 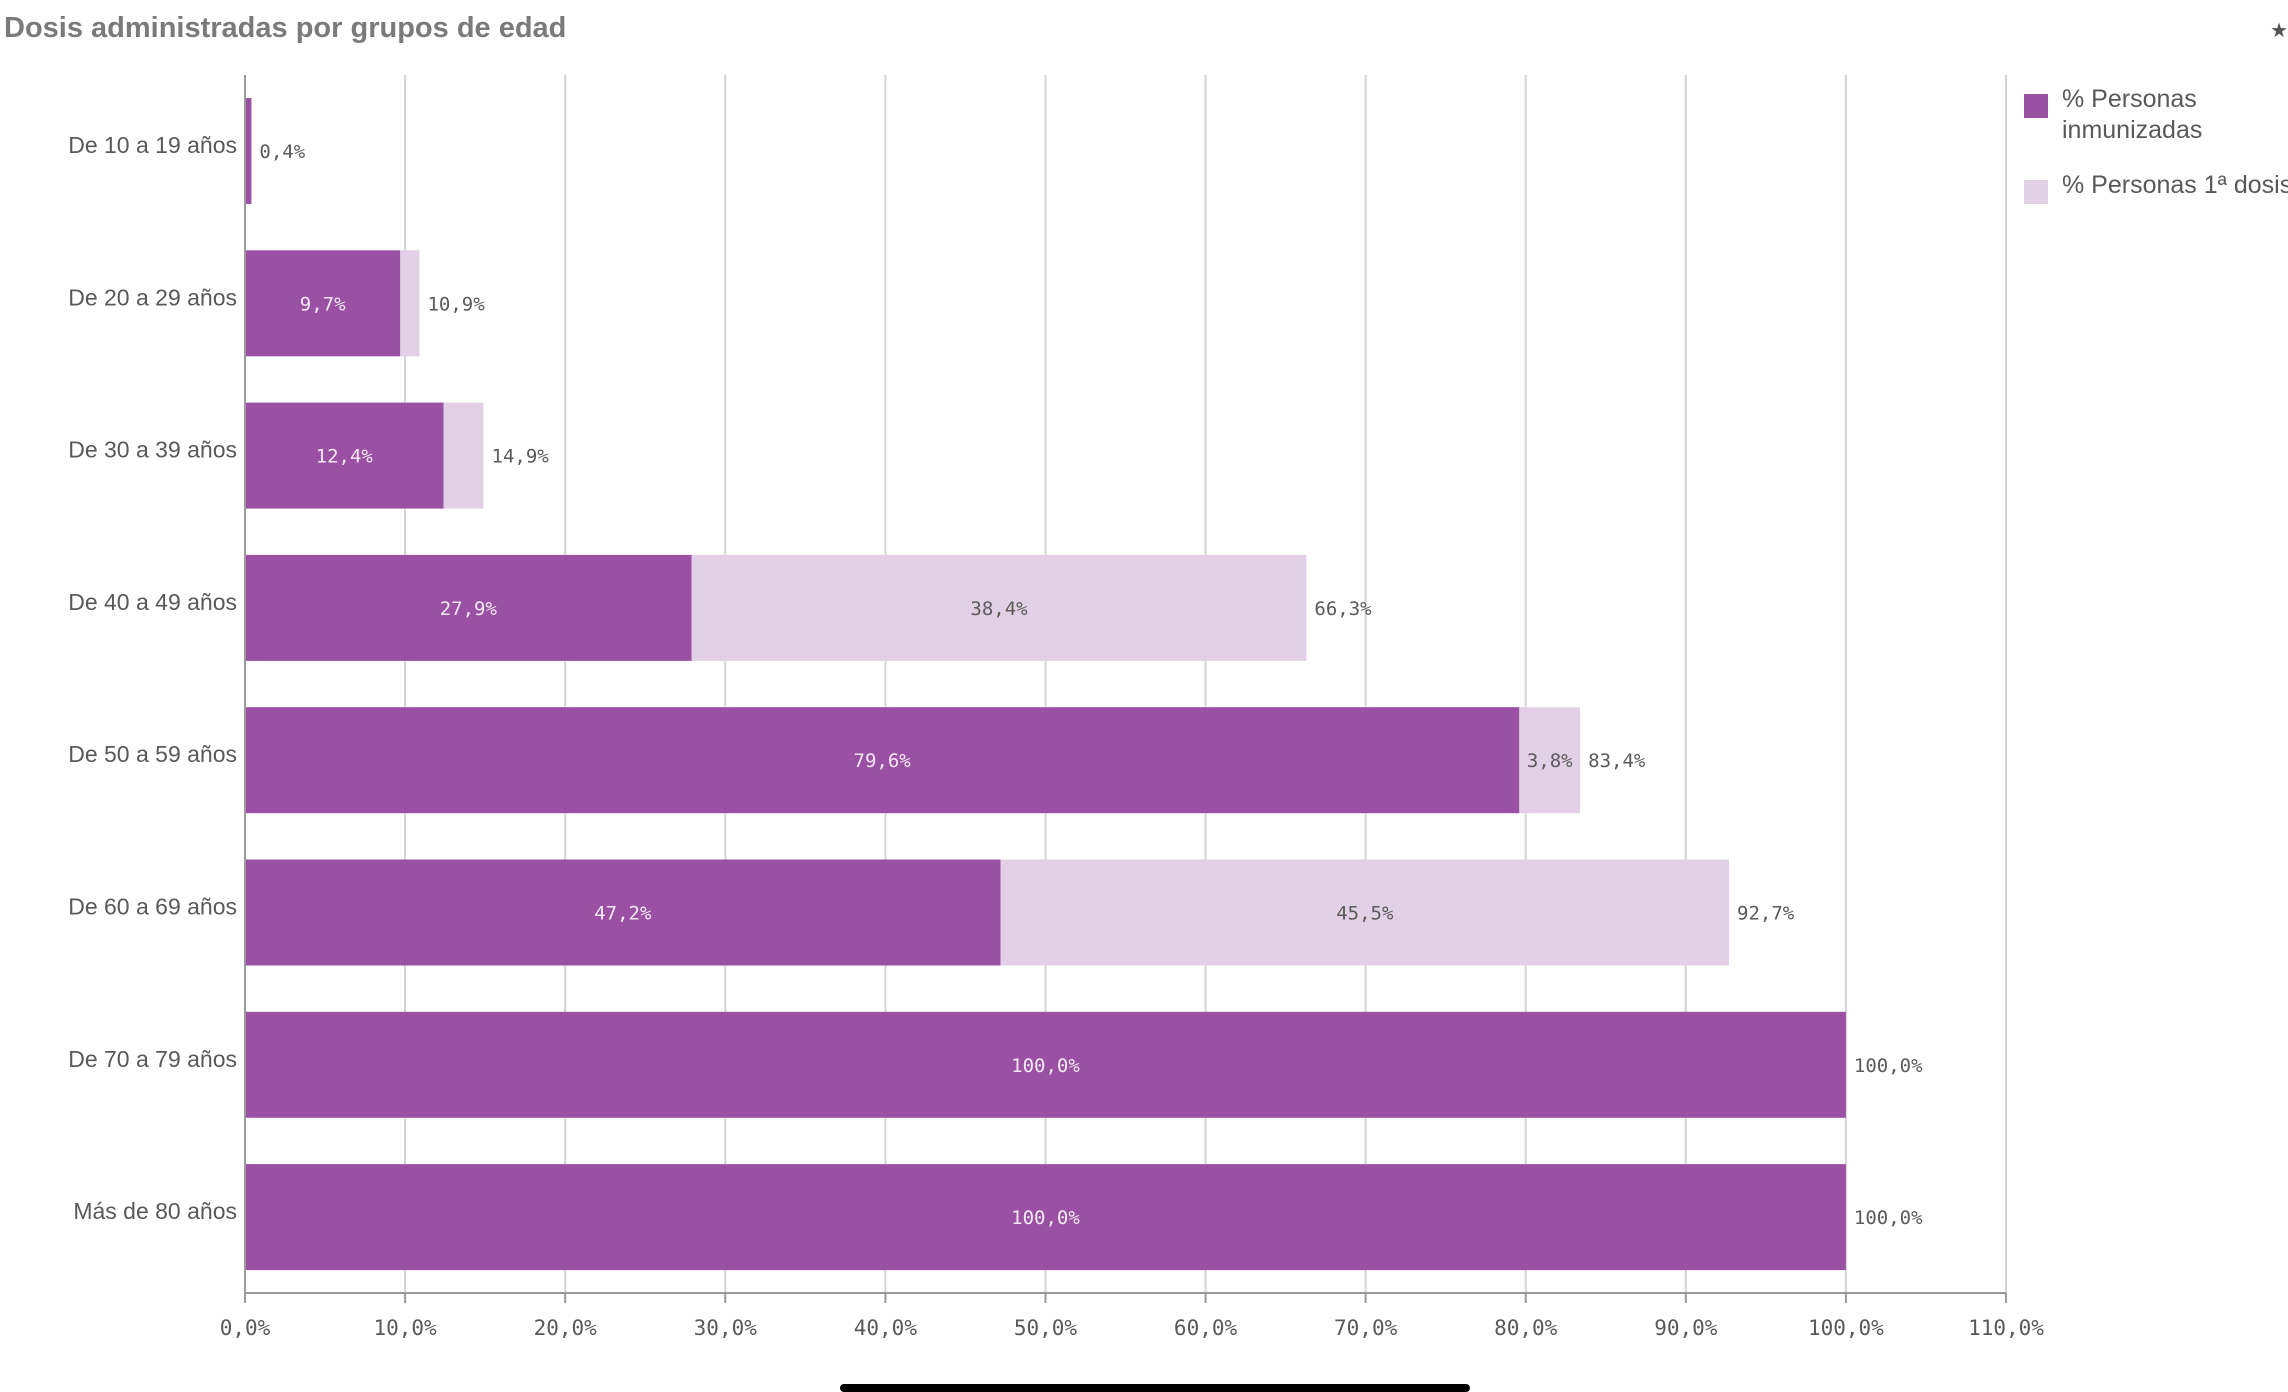 I want to click on x-tick-label: 40,0%, so click(x=886, y=1328).